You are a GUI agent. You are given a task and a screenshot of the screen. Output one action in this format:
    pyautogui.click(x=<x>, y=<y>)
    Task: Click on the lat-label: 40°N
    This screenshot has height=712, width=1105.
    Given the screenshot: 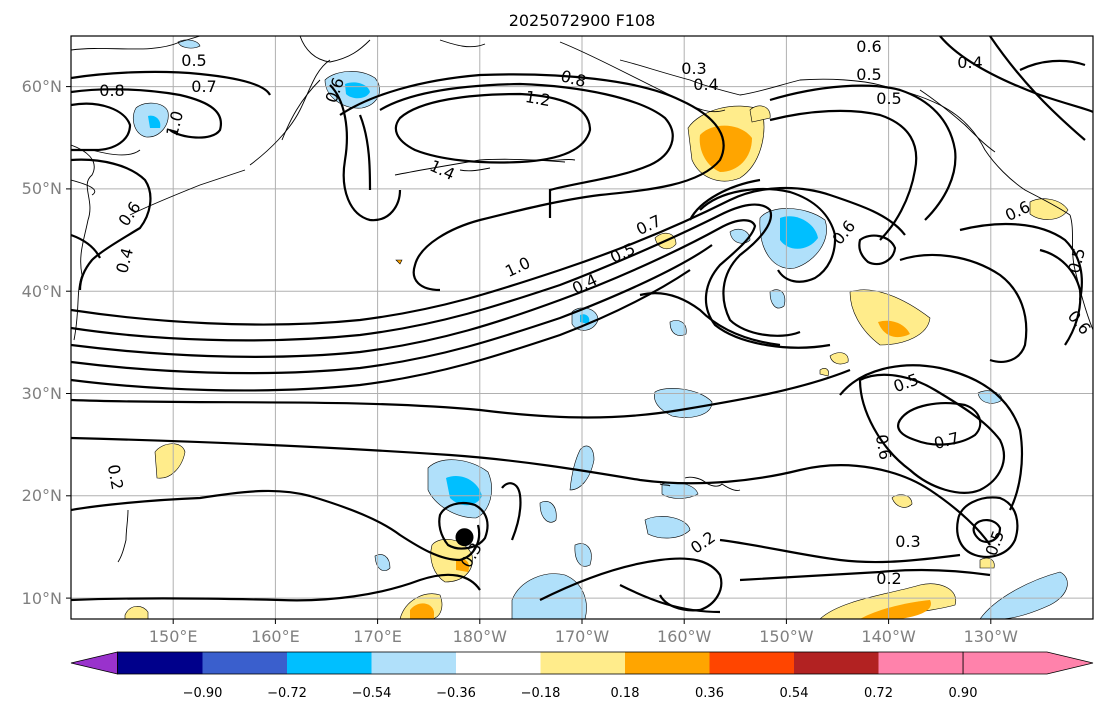 What is the action you would take?
    pyautogui.click(x=42, y=291)
    